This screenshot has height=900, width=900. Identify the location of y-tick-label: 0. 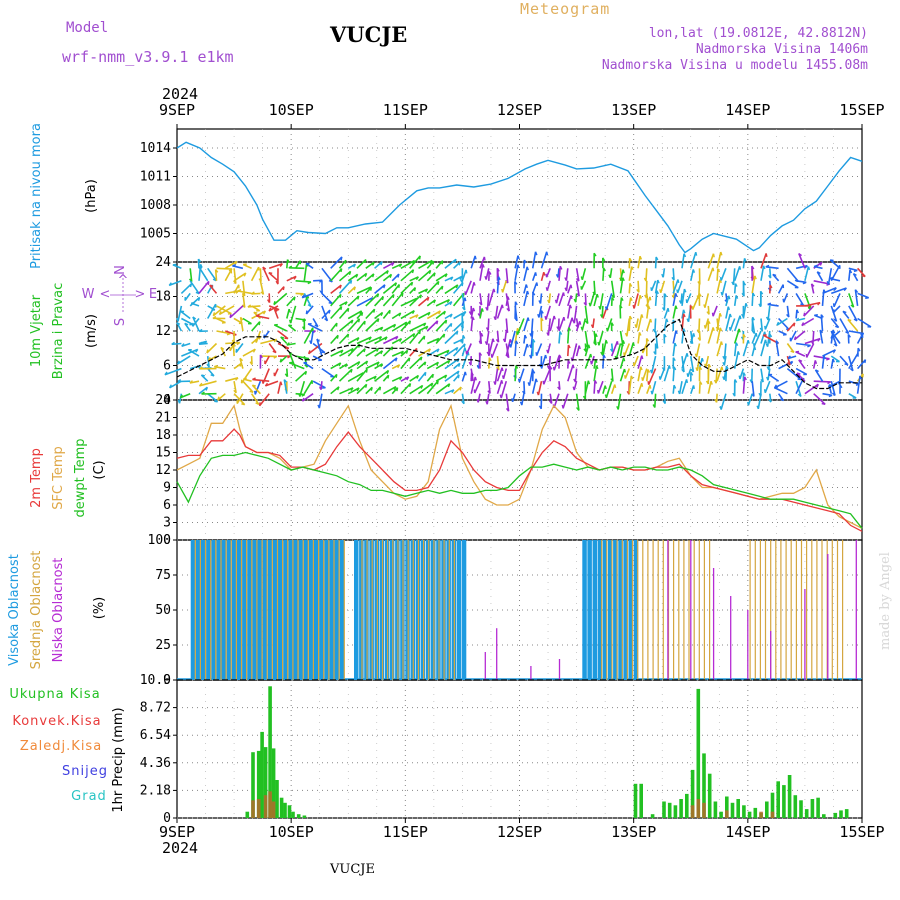
(167, 400).